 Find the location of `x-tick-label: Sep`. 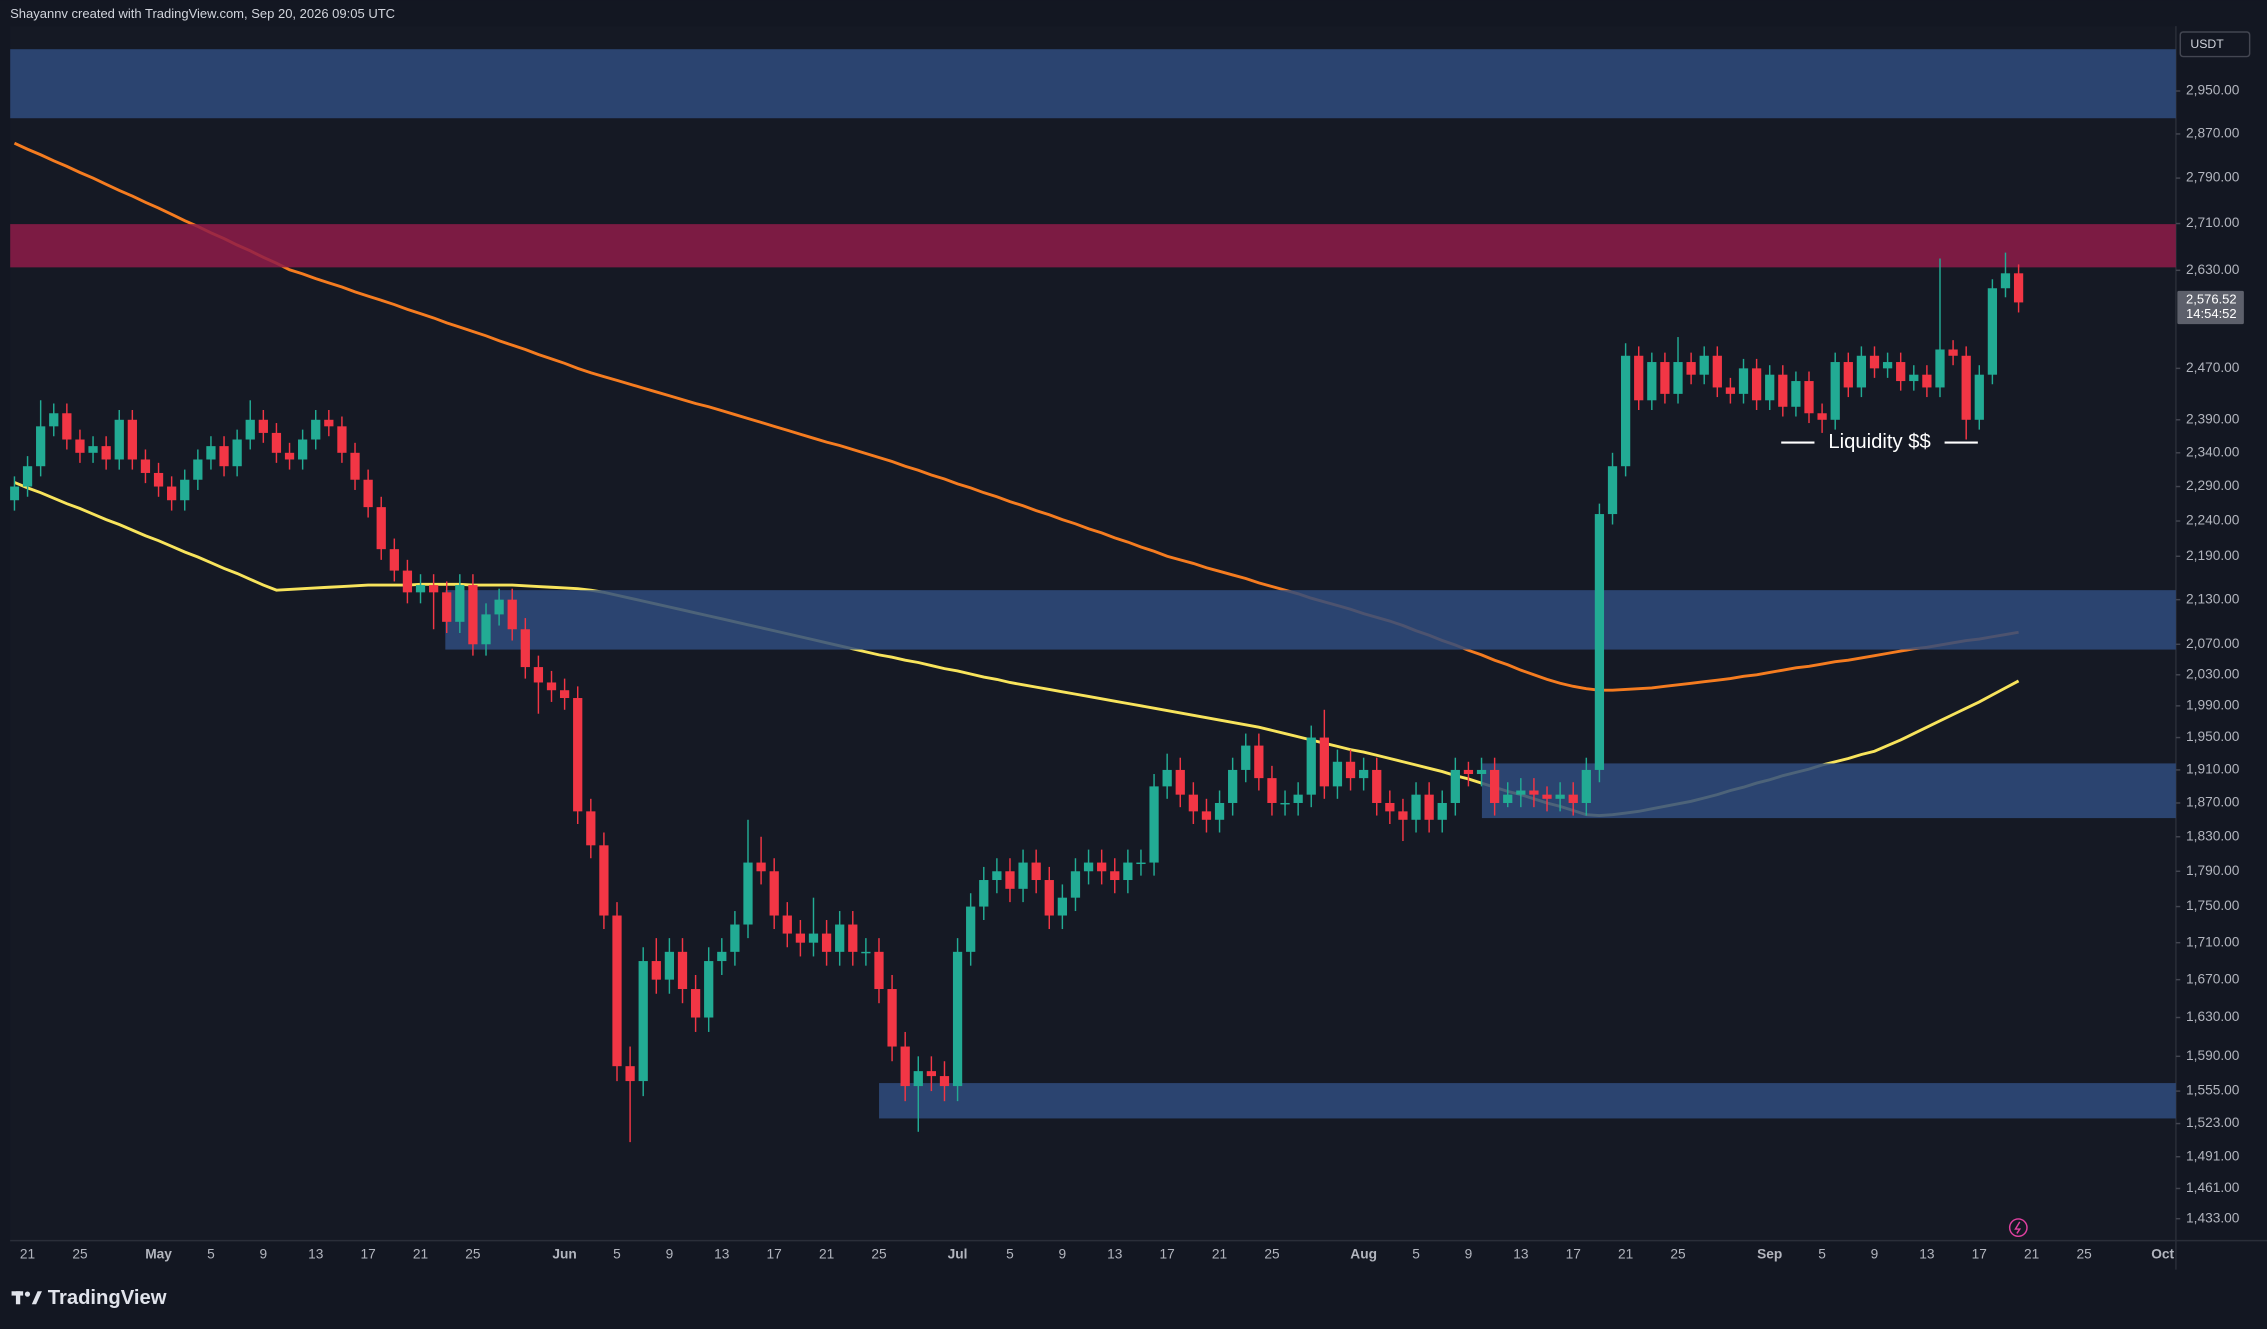

x-tick-label: Sep is located at coordinates (1769, 1254).